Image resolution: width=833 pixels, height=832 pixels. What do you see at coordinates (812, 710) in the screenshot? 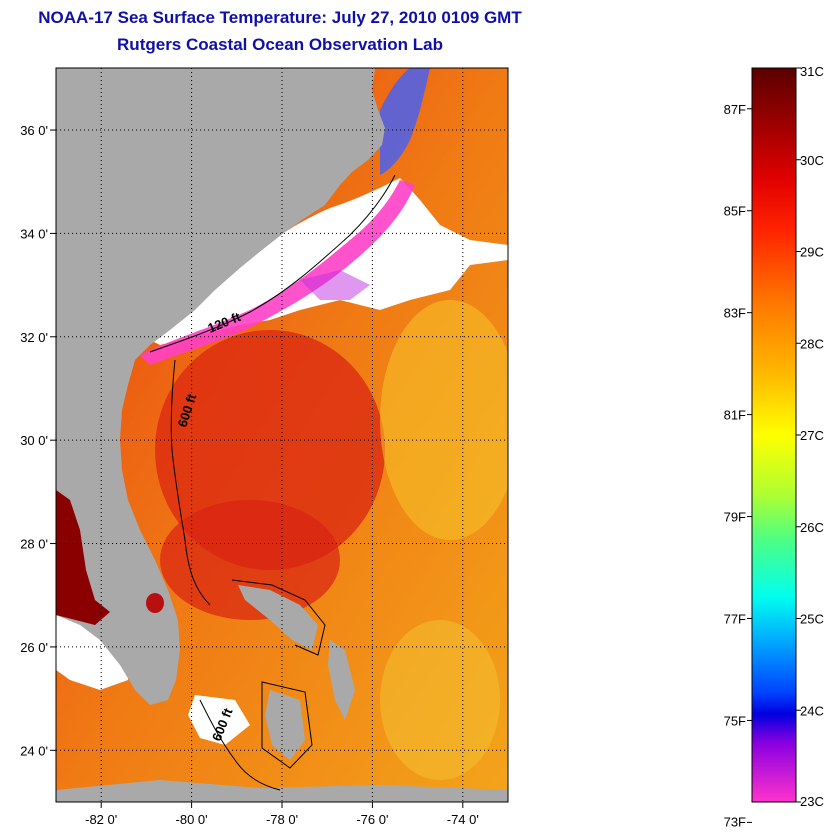
I see `colorbar-c-label: 24C` at bounding box center [812, 710].